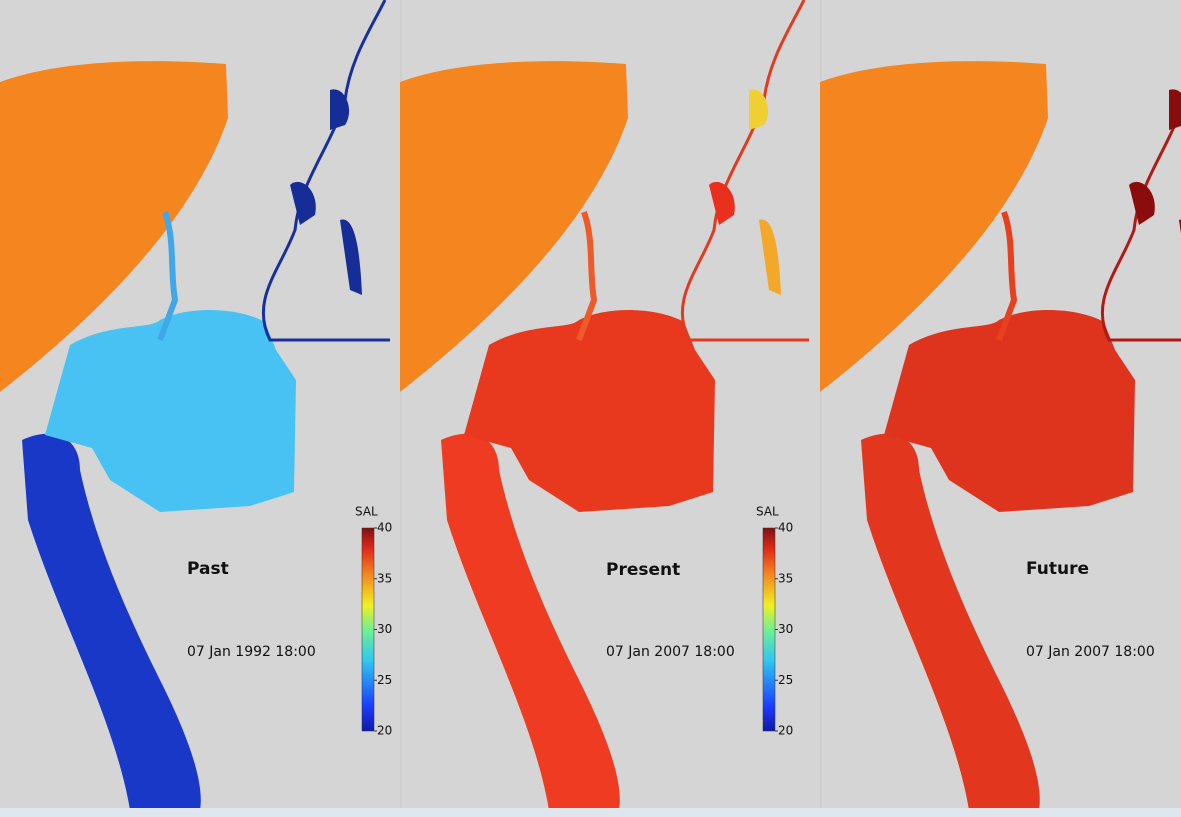 The width and height of the screenshot is (1181, 817). What do you see at coordinates (208, 569) in the screenshot?
I see `panel-title: Past` at bounding box center [208, 569].